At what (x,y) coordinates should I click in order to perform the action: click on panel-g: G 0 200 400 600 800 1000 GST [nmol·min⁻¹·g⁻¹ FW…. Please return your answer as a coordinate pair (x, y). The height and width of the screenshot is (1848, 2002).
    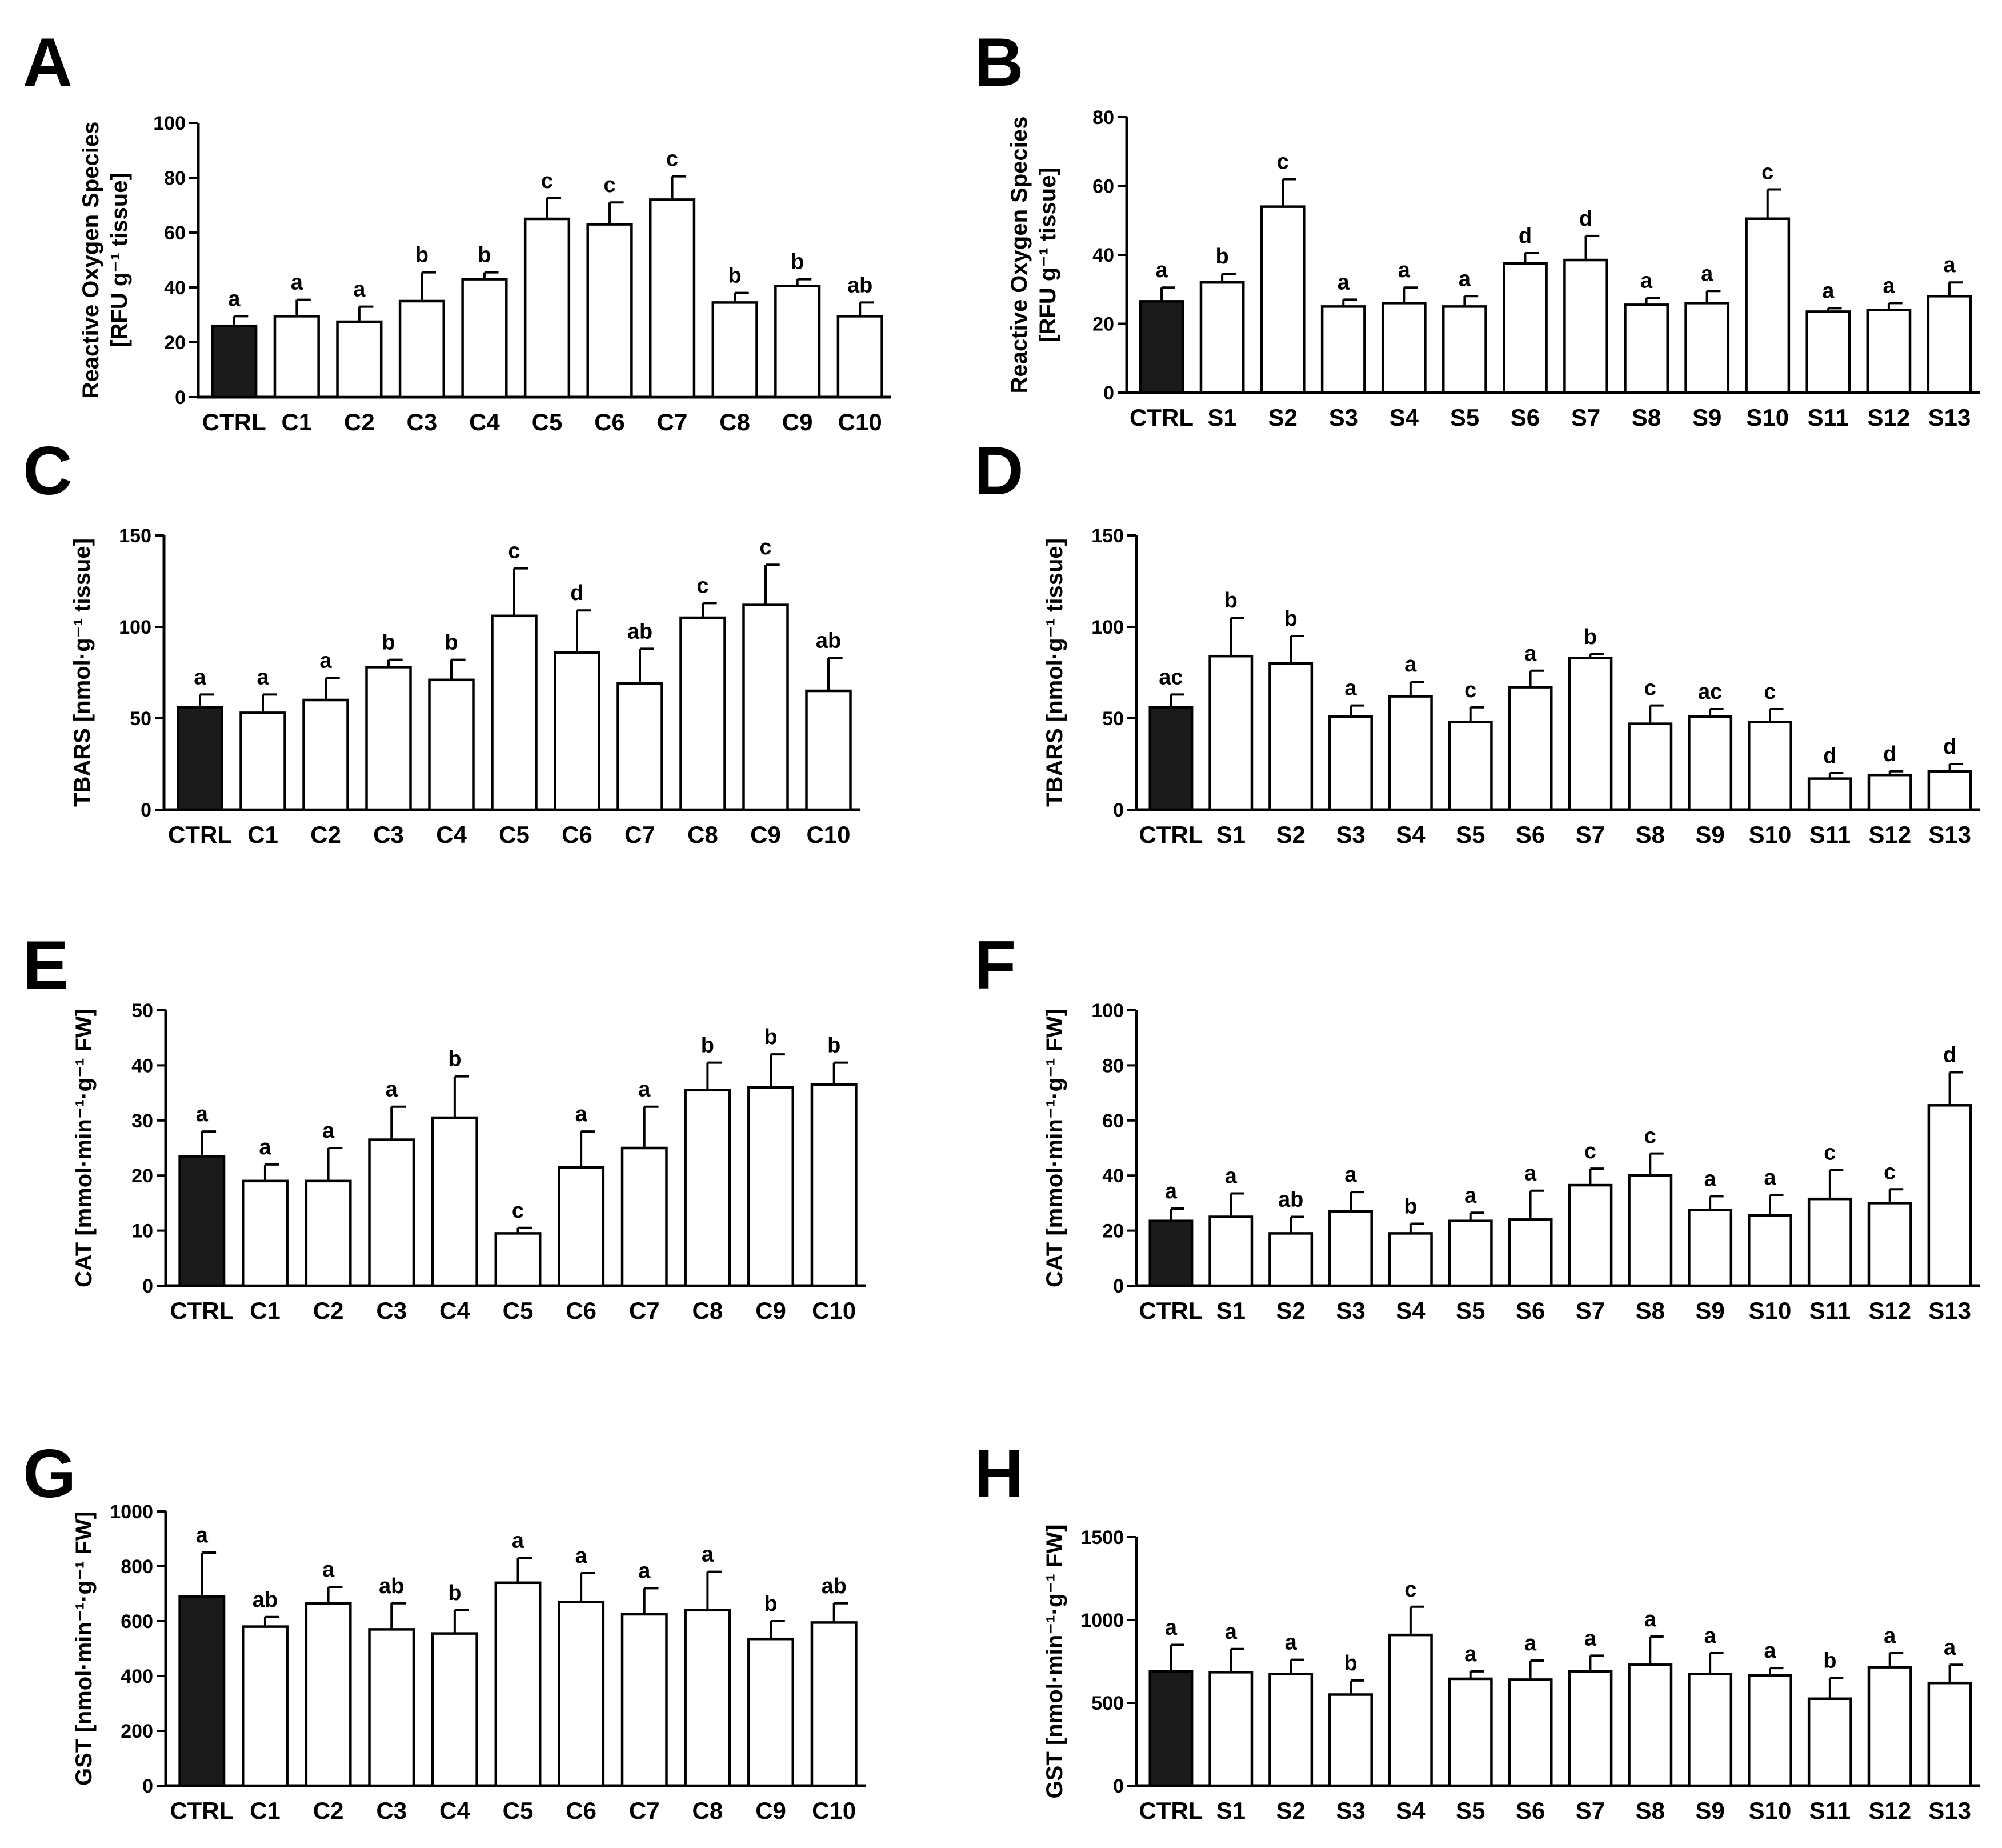
    Looking at the image, I should click on (444, 1629).